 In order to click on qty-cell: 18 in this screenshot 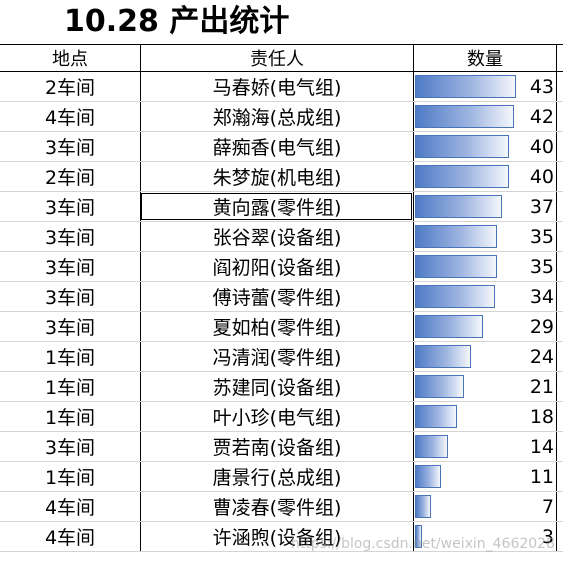, I will do `click(484, 416)`.